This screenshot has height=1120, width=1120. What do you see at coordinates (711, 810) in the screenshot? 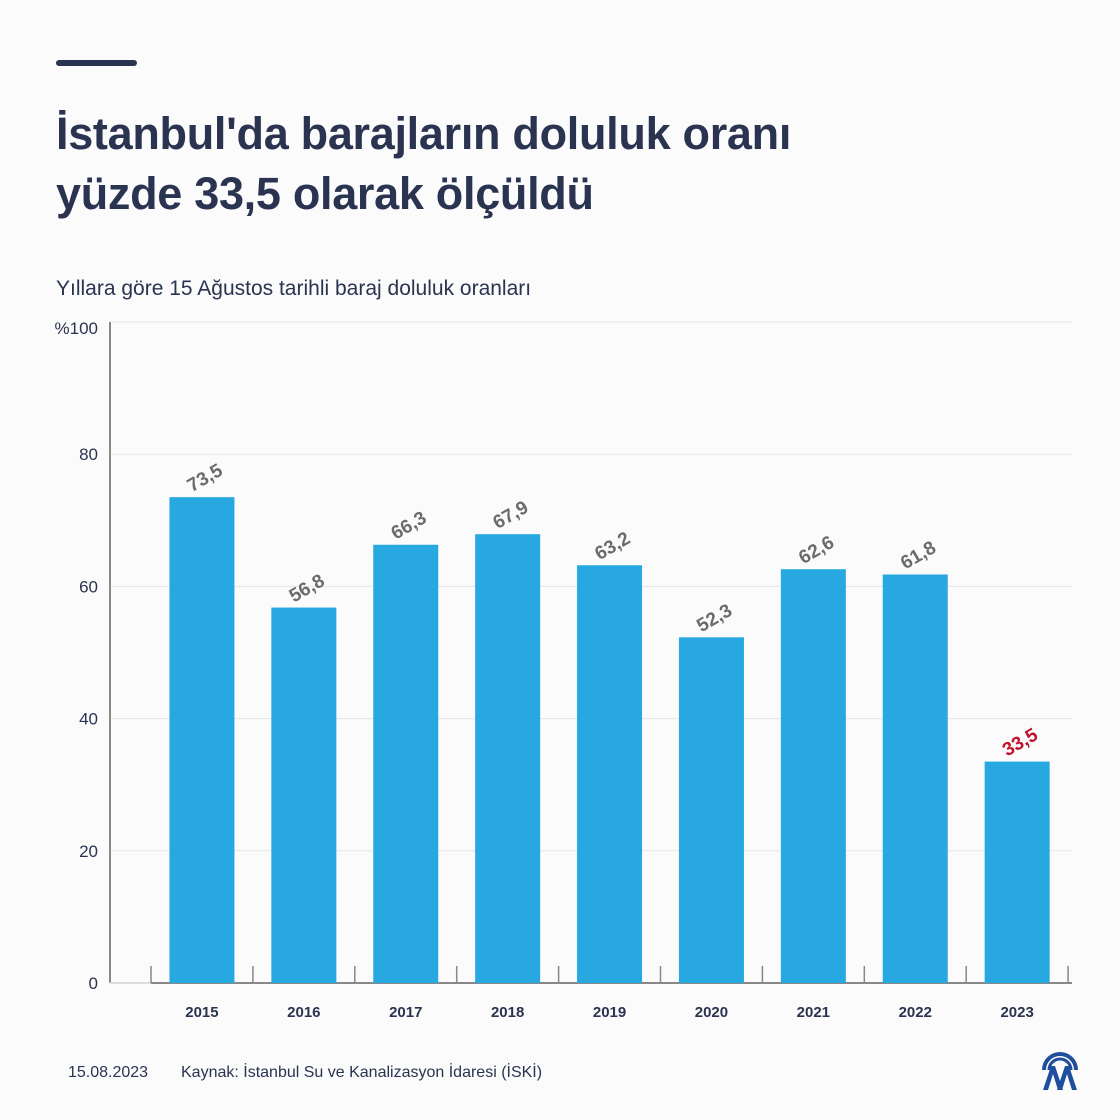
I see `bar-2020` at bounding box center [711, 810].